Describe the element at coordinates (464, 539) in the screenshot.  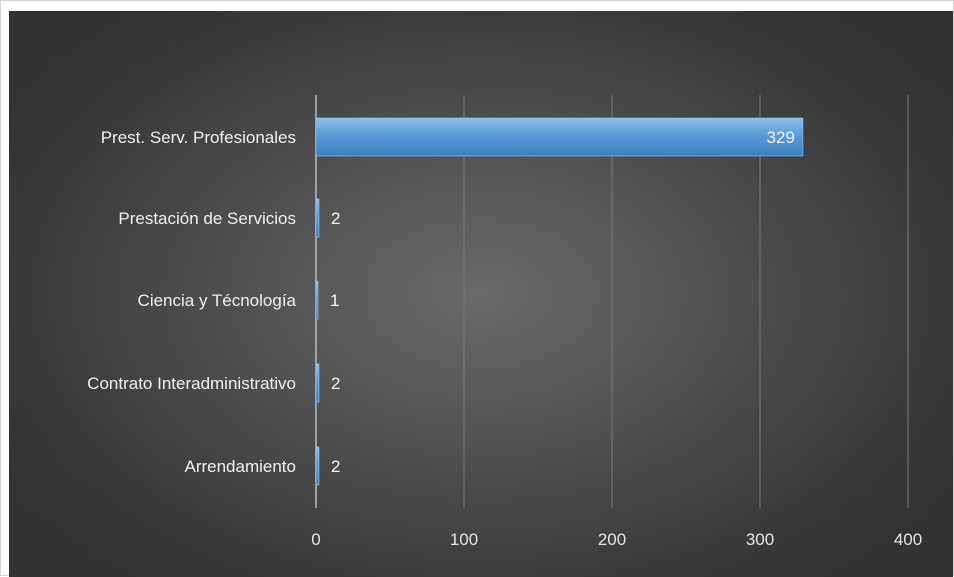
I see `x-tick-label-100: 100` at that location.